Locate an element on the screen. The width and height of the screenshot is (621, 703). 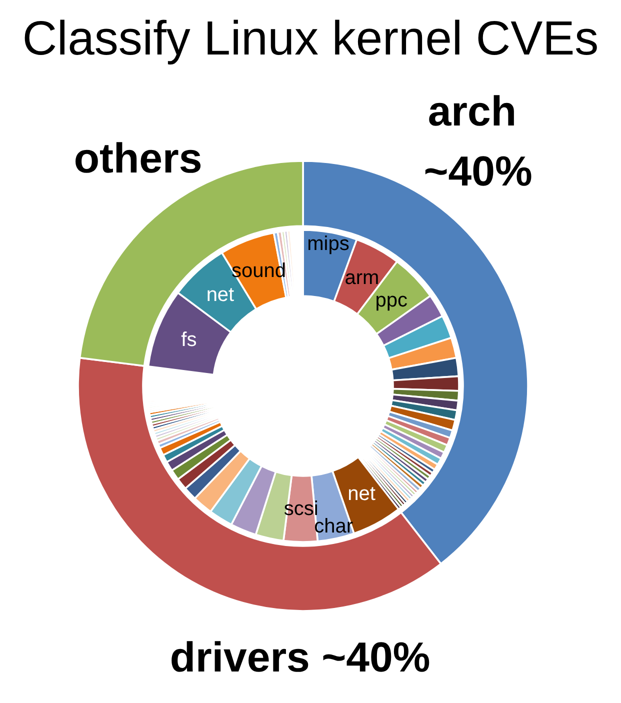
slice-label: arm is located at coordinates (362, 278).